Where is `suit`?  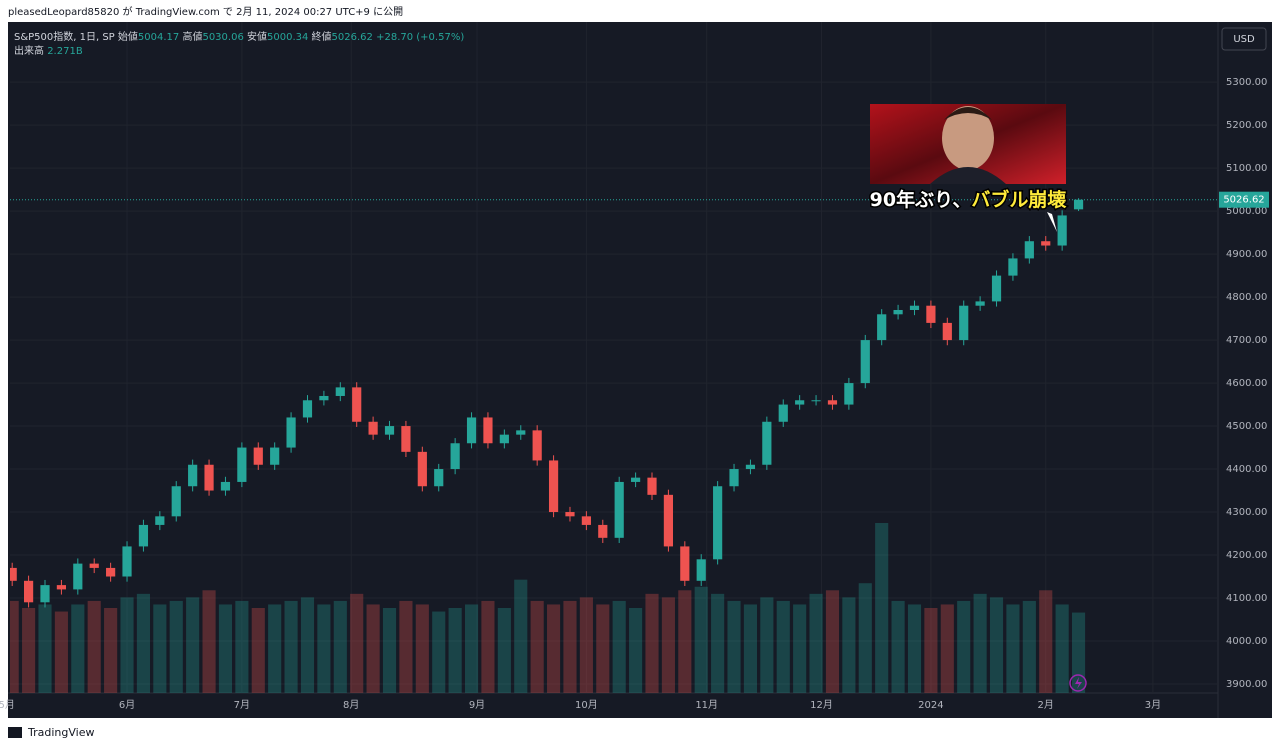 suit is located at coordinates (968, 175).